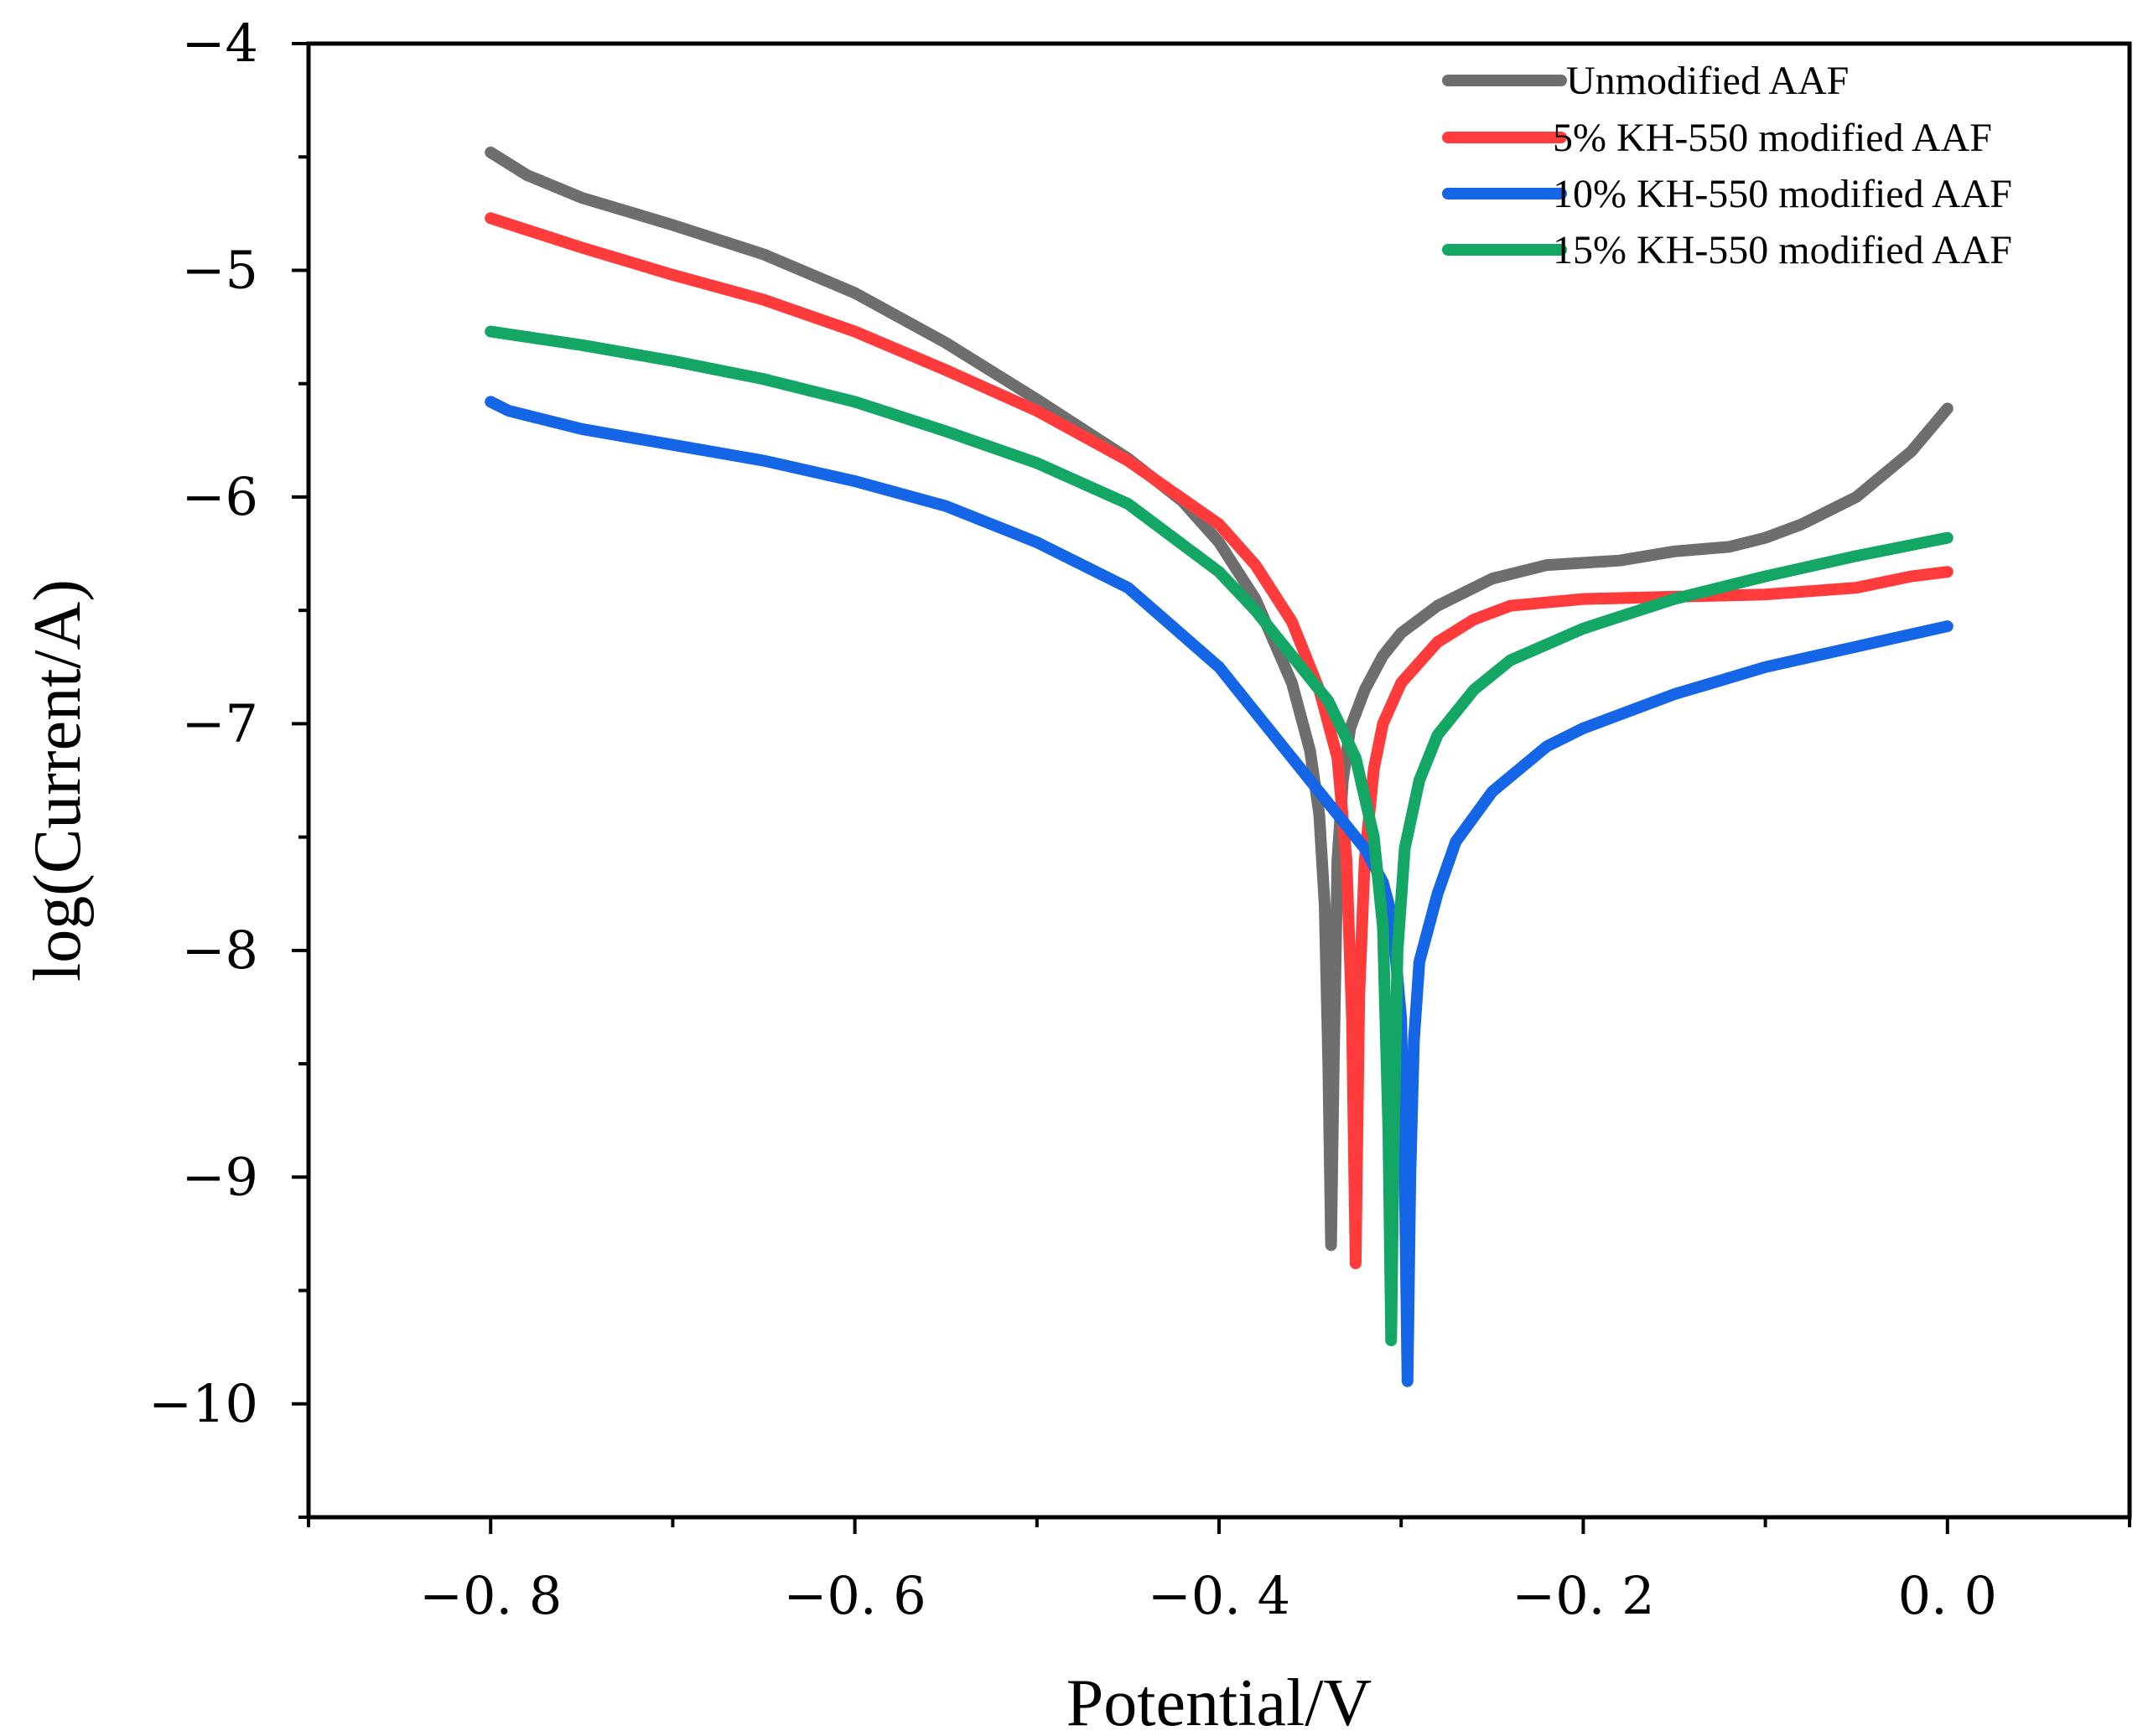  I want to click on legend-label: 15% KH-550 modified AAF, so click(1783, 250).